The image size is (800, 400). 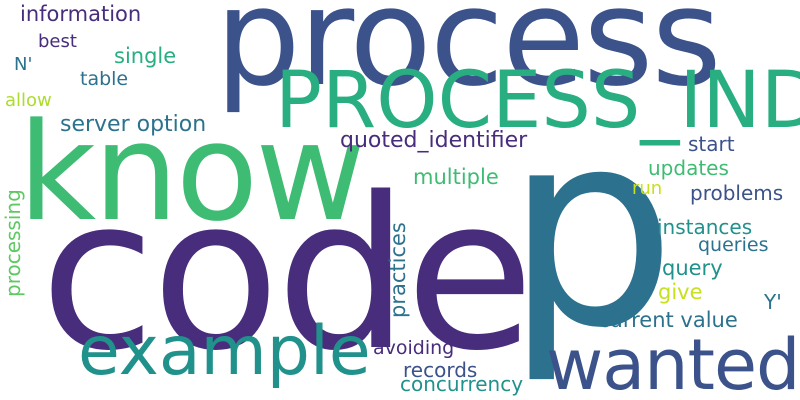 I want to click on word-single: single, so click(x=145, y=56).